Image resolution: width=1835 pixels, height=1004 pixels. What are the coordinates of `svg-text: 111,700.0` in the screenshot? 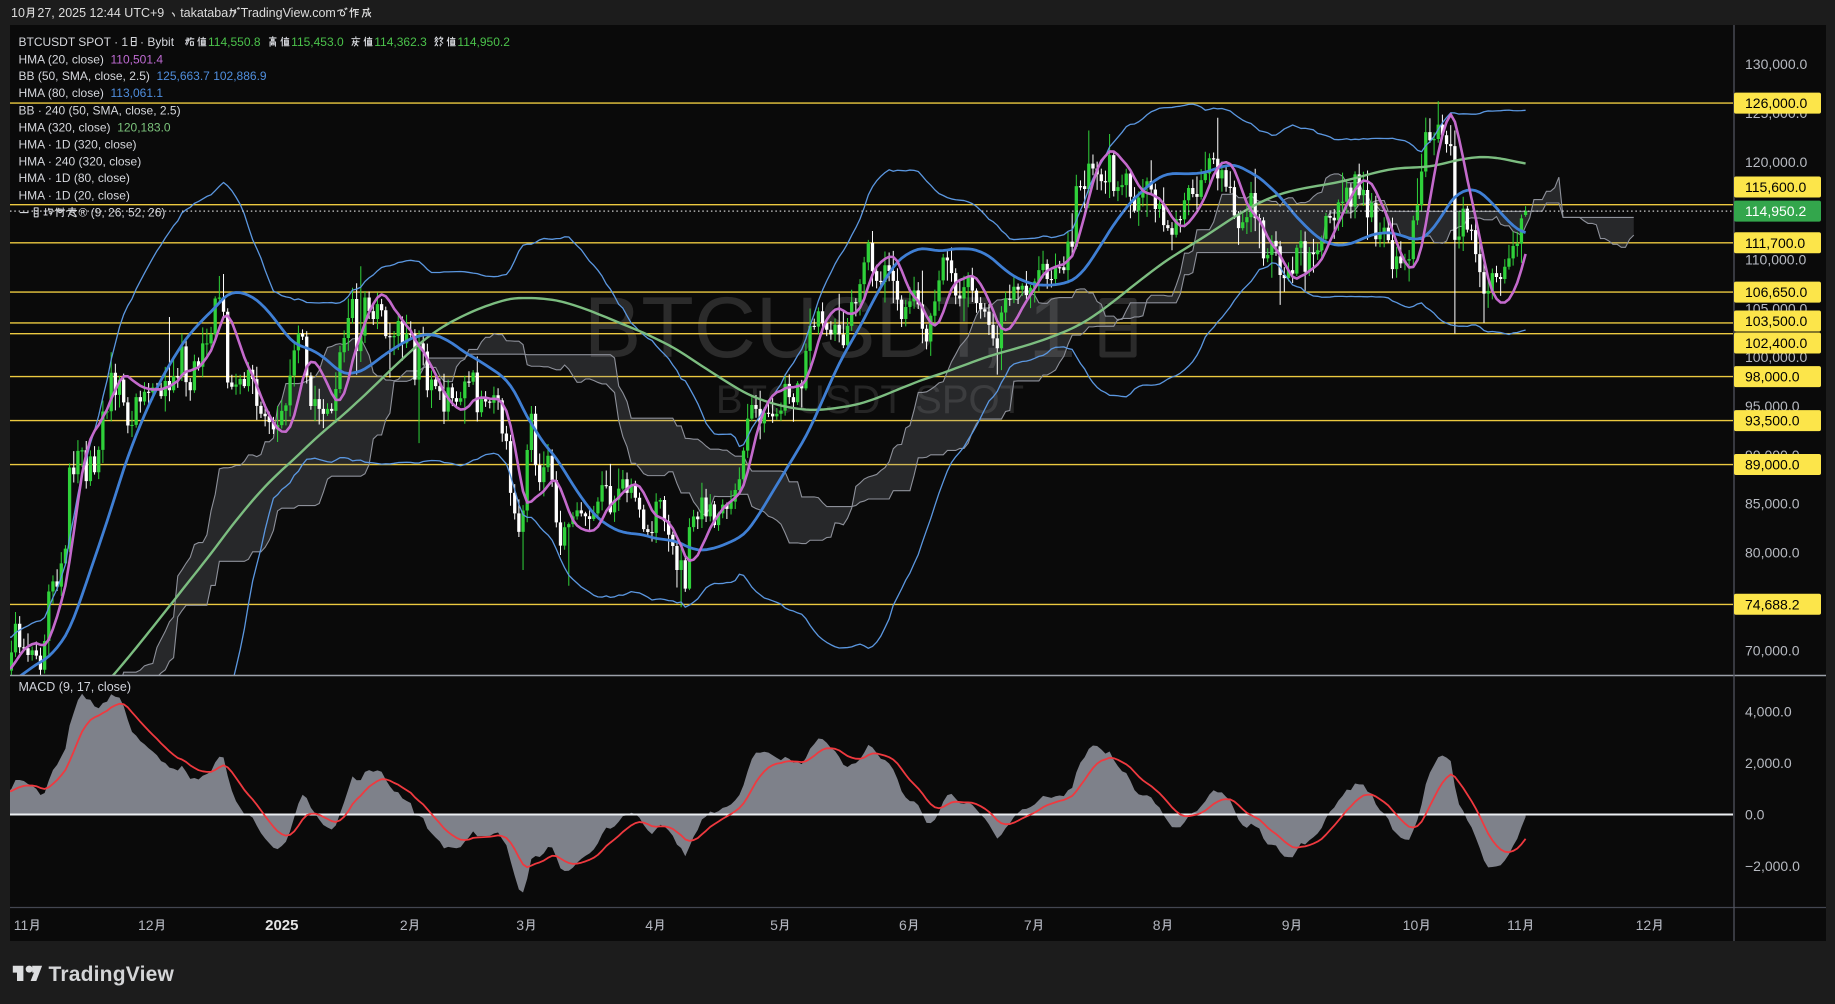 It's located at (1775, 243).